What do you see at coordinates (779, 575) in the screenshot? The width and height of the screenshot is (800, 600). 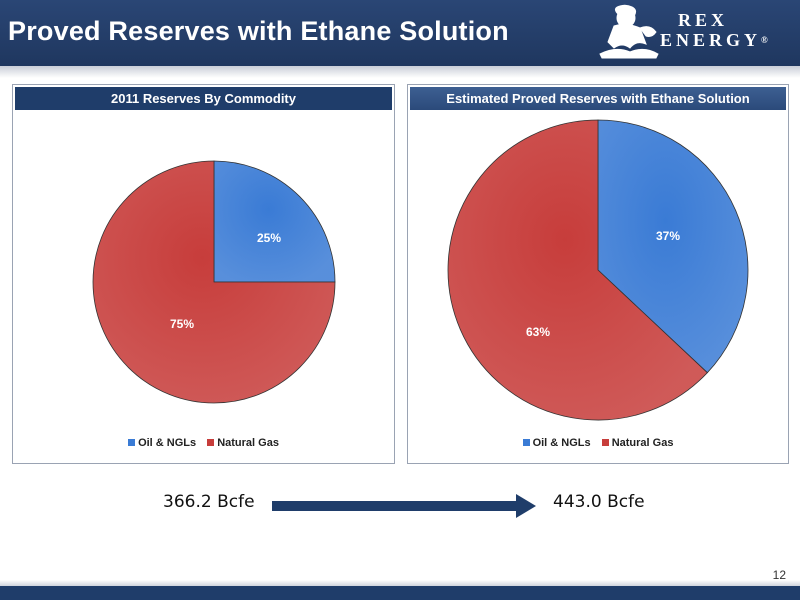 I see `page-number: 12` at bounding box center [779, 575].